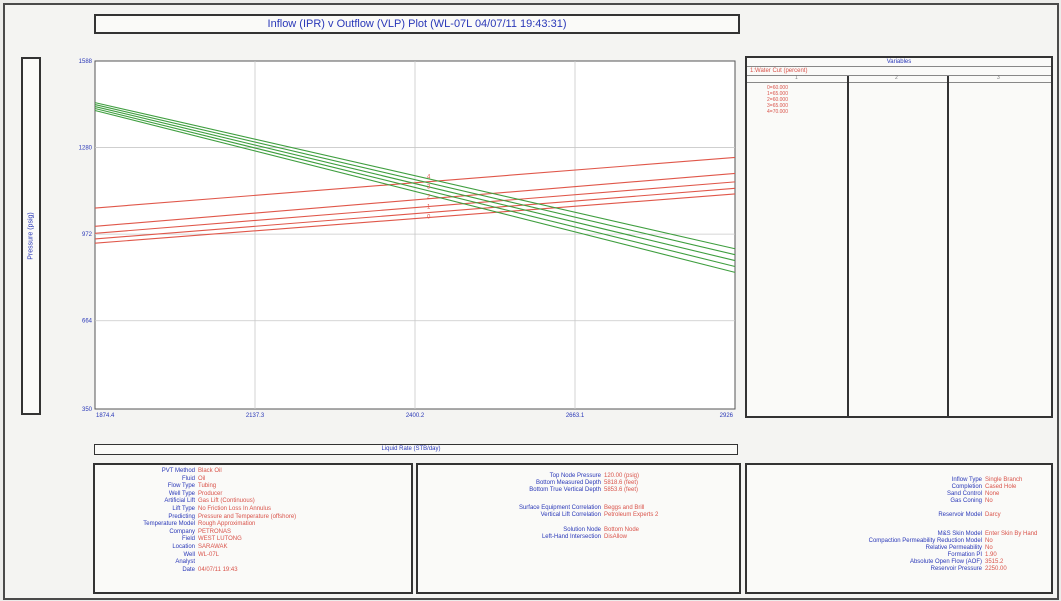 The height and width of the screenshot is (601, 1061). Describe the element at coordinates (87, 322) in the screenshot. I see `y-tick-label: 664` at that location.